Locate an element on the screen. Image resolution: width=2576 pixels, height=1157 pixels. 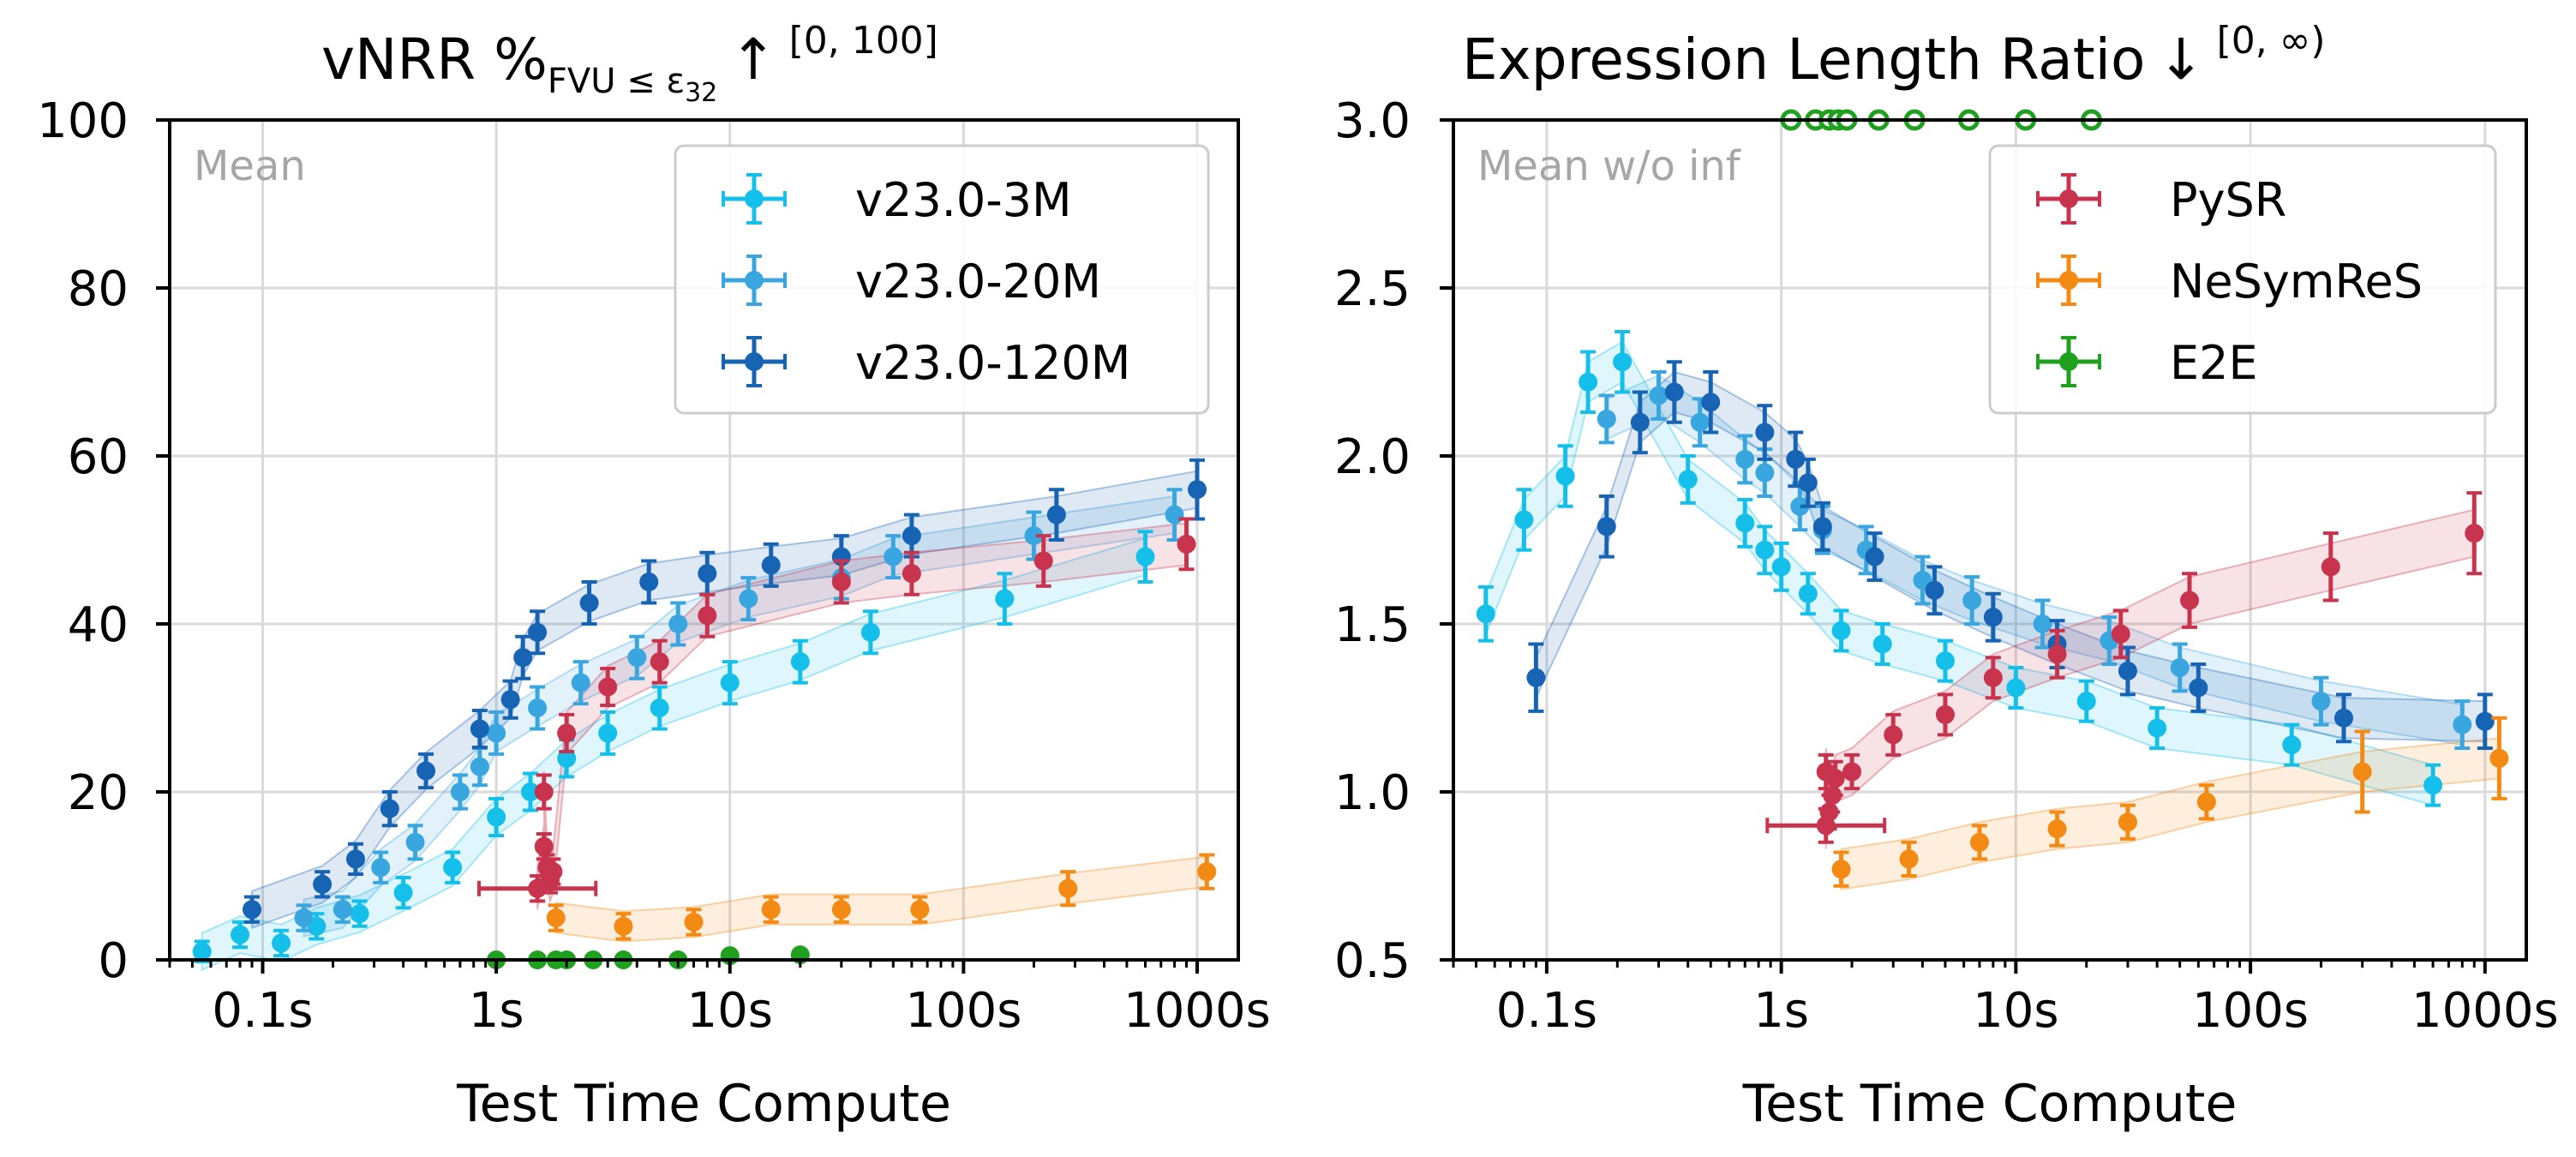
x-tick-label: 1s is located at coordinates (1781, 1011).